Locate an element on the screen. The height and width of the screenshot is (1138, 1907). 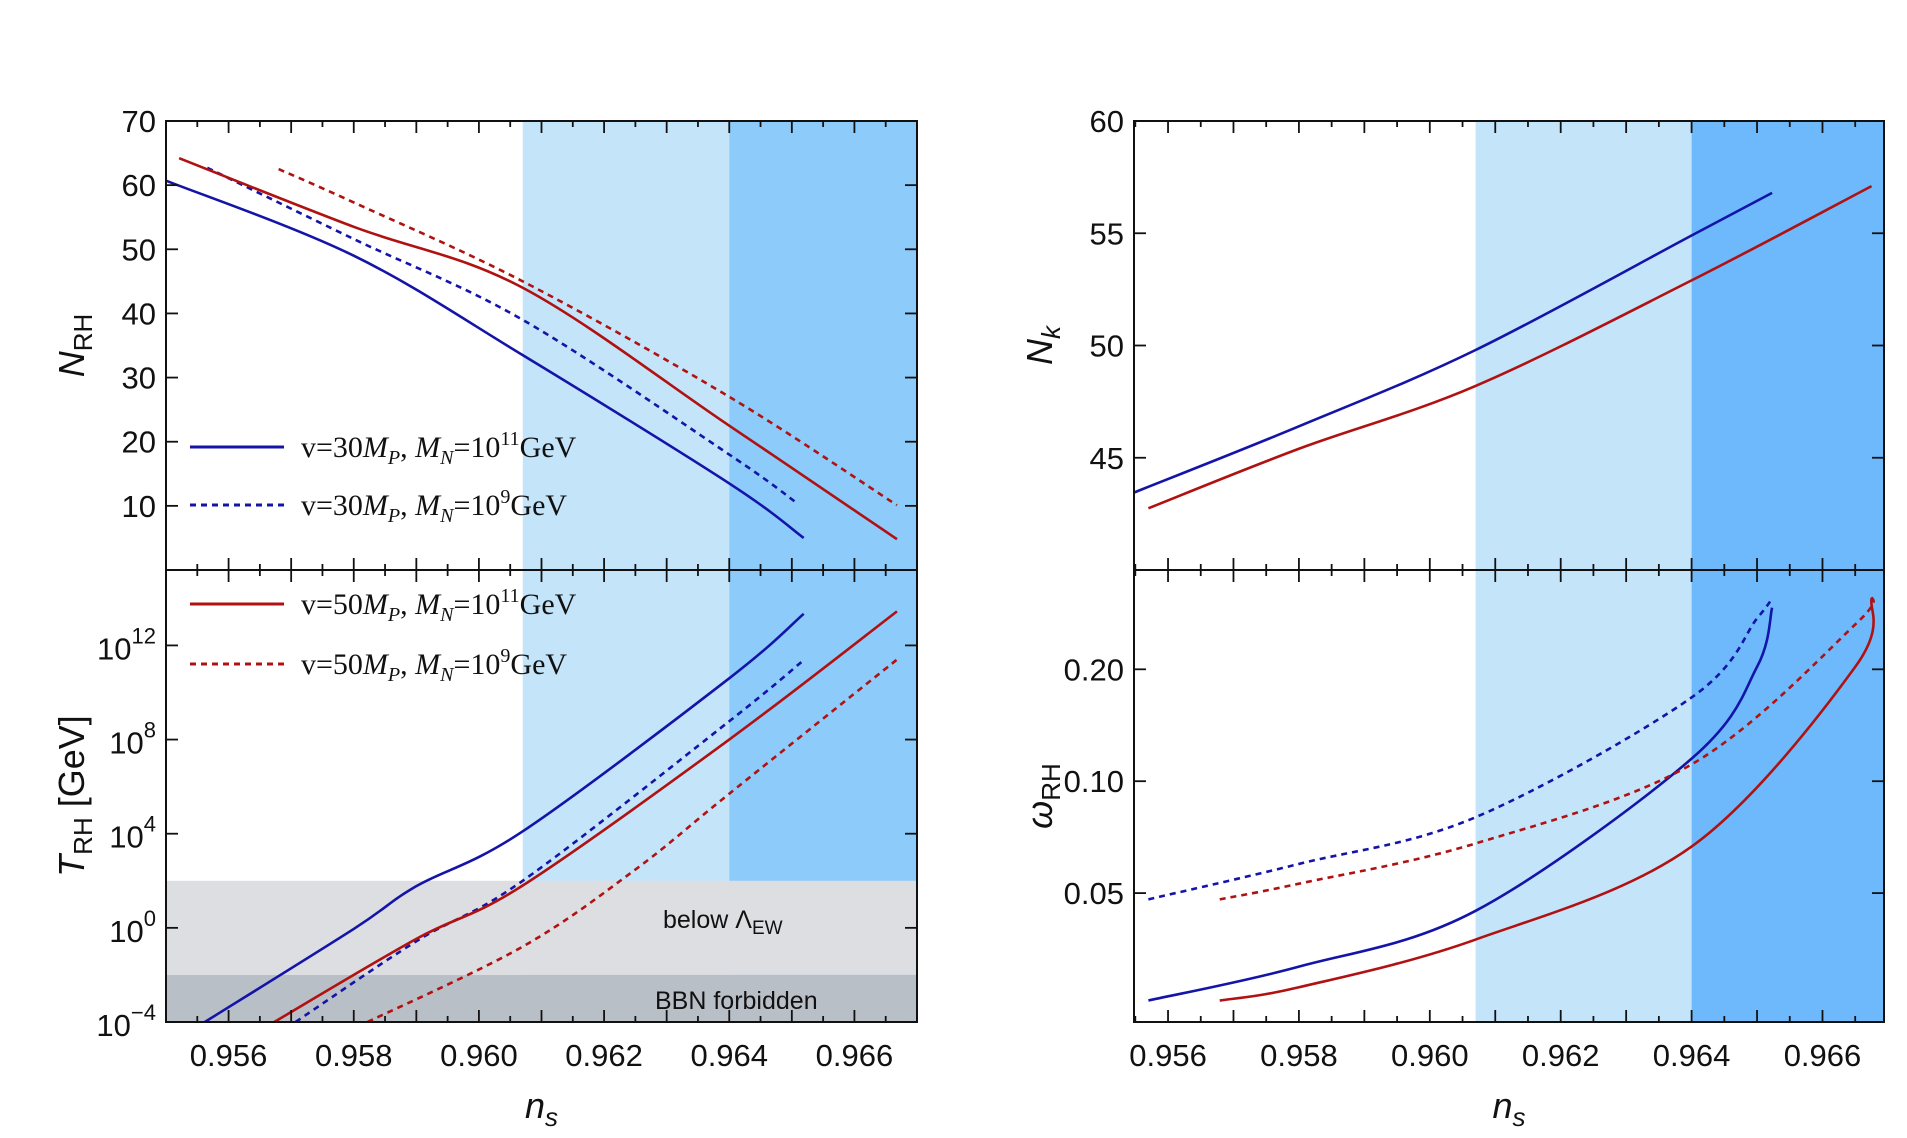
tick-exponent: −4 is located at coordinates (143, 1012).